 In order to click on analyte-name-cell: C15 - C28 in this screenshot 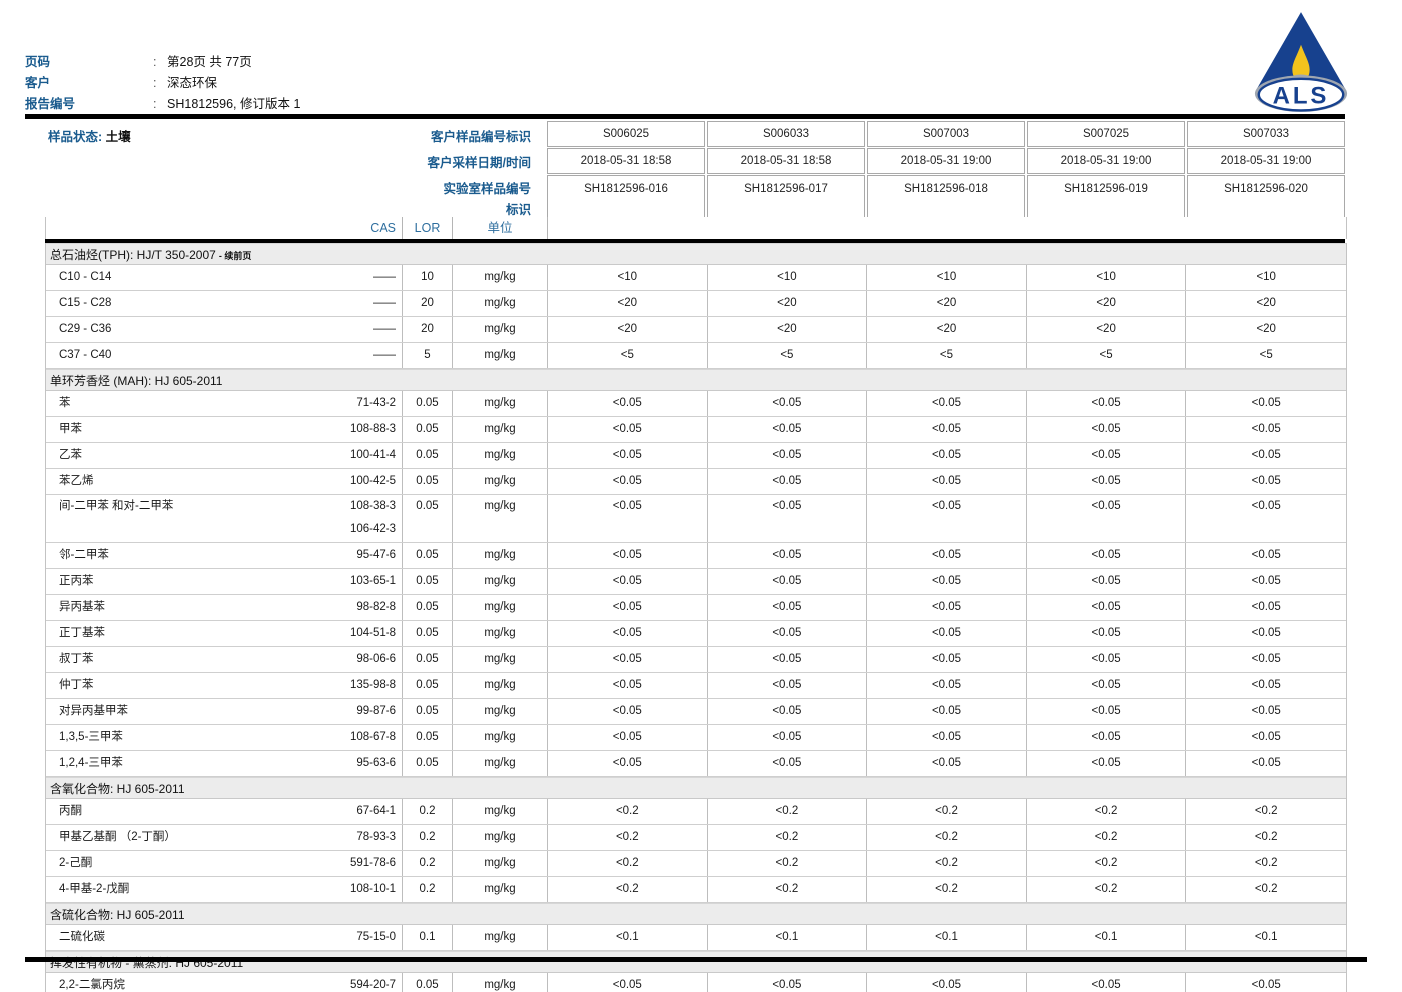, I will do `click(85, 303)`.